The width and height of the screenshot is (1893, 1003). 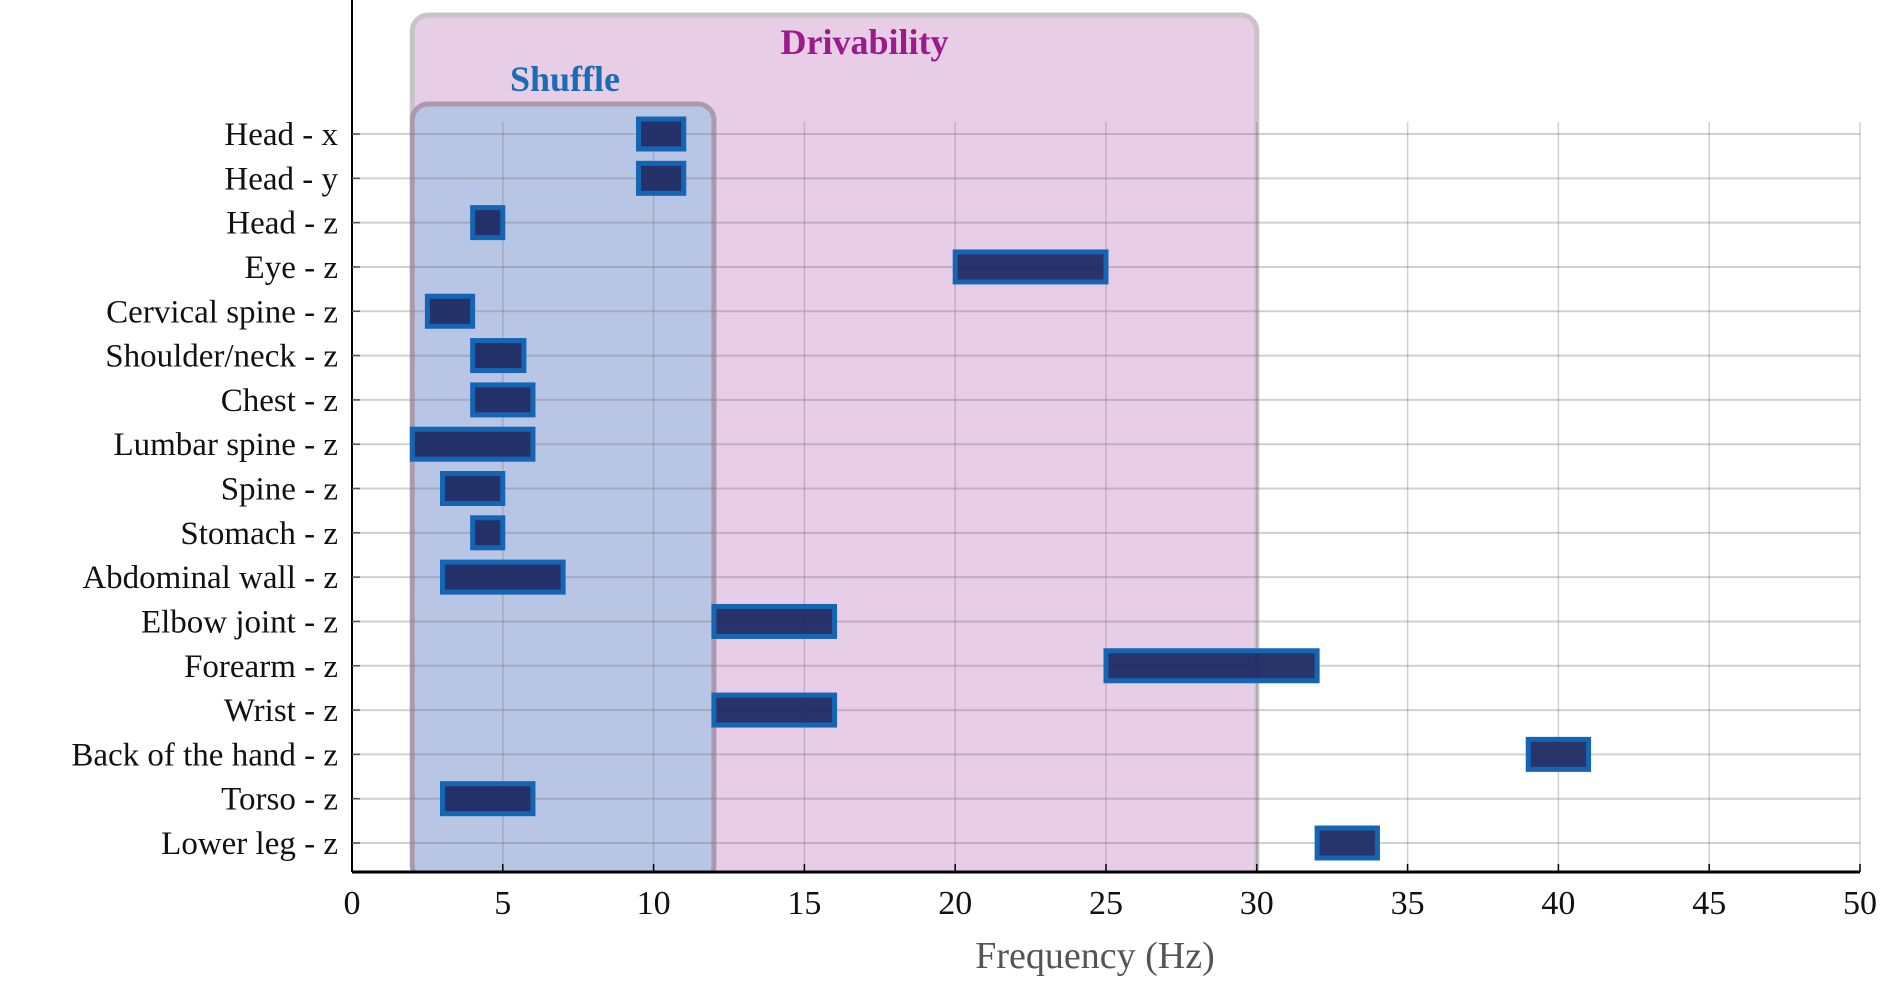 What do you see at coordinates (261, 667) in the screenshot?
I see `y-tick-label: Forearm - z` at bounding box center [261, 667].